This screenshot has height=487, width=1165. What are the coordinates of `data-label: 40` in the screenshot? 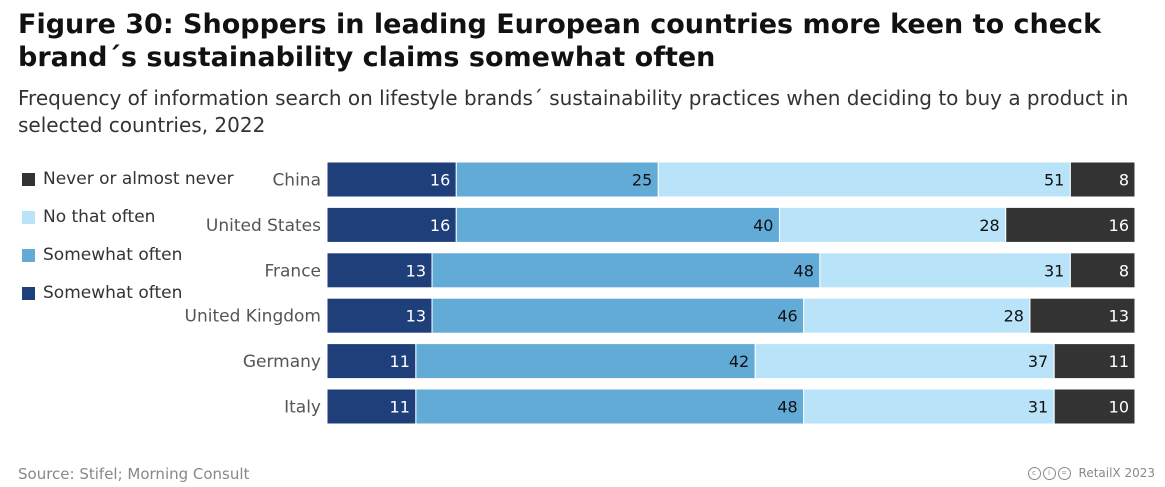 It's located at (763, 225).